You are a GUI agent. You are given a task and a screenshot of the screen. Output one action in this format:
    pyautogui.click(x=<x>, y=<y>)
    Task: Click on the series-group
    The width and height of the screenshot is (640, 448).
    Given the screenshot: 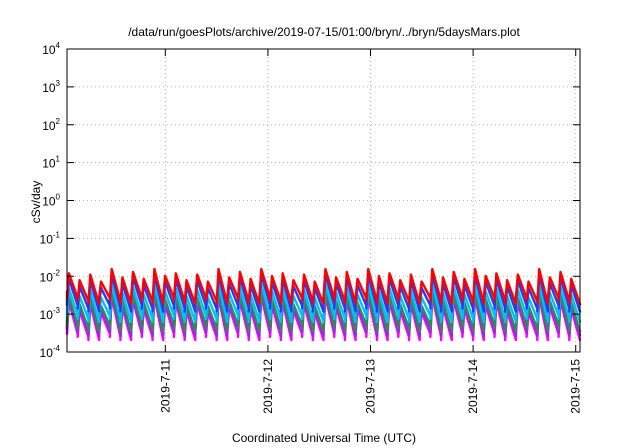 What is the action you would take?
    pyautogui.click(x=323, y=304)
    